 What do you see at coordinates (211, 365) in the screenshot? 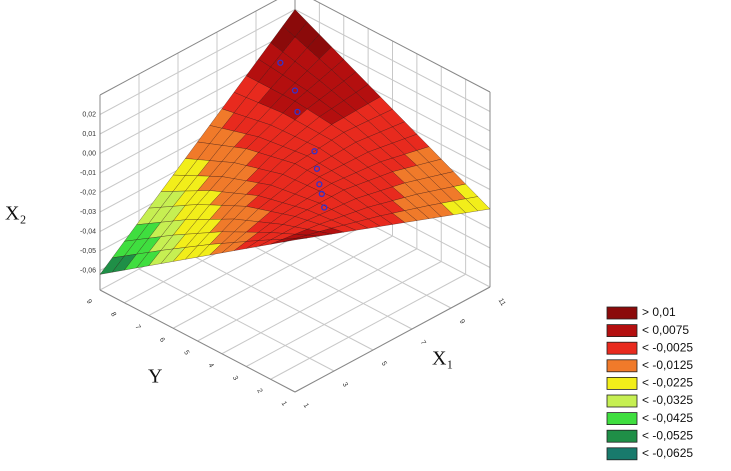
I see `y-tick-label: 4` at bounding box center [211, 365].